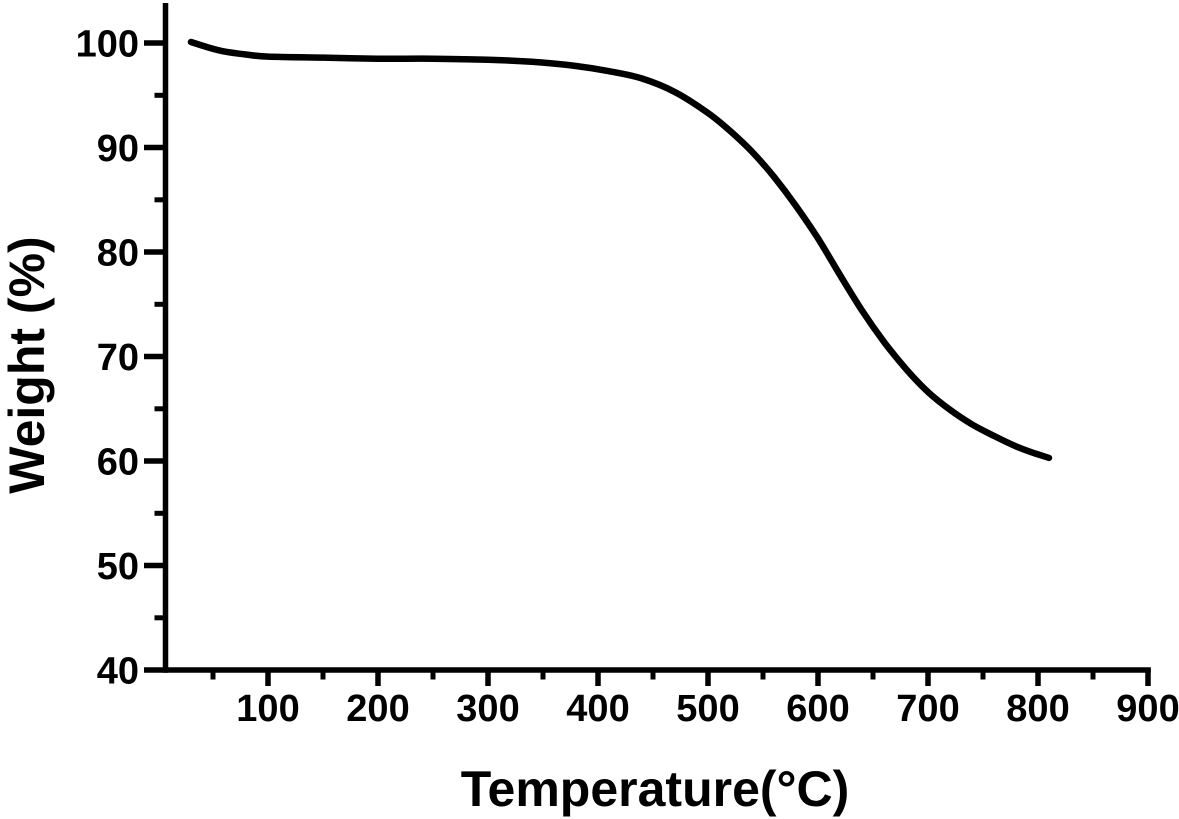 This screenshot has width=1179, height=819. I want to click on x-tick-label: 600, so click(817, 709).